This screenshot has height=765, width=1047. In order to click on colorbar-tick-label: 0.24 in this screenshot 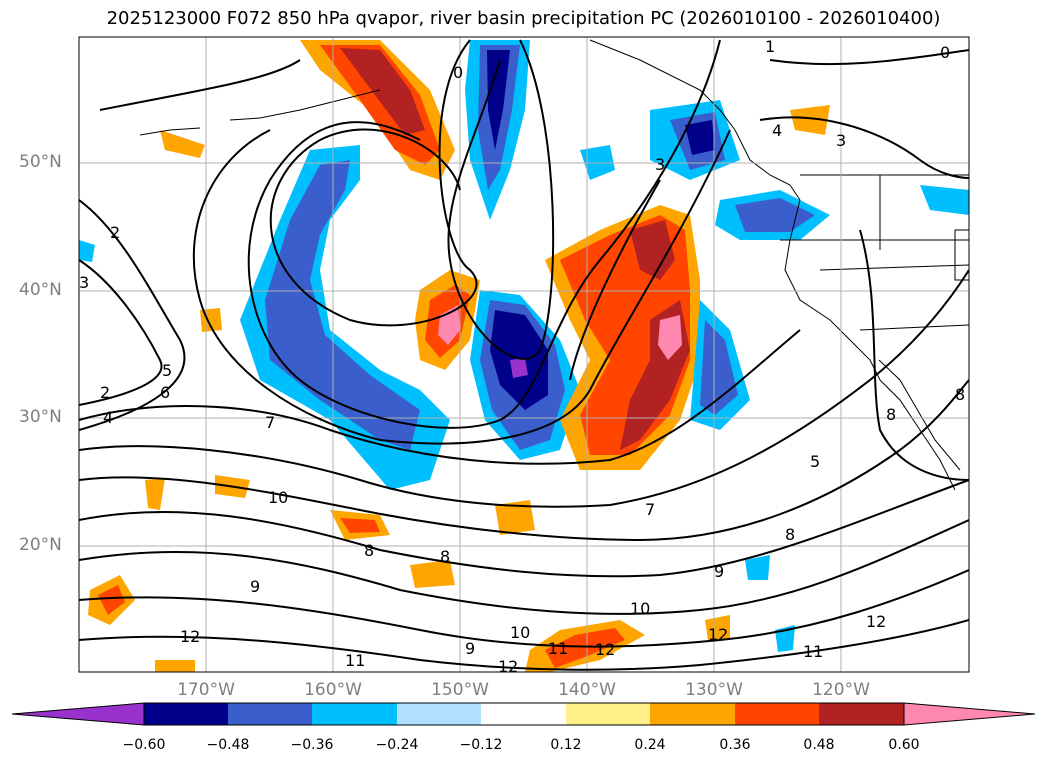, I will do `click(650, 745)`.